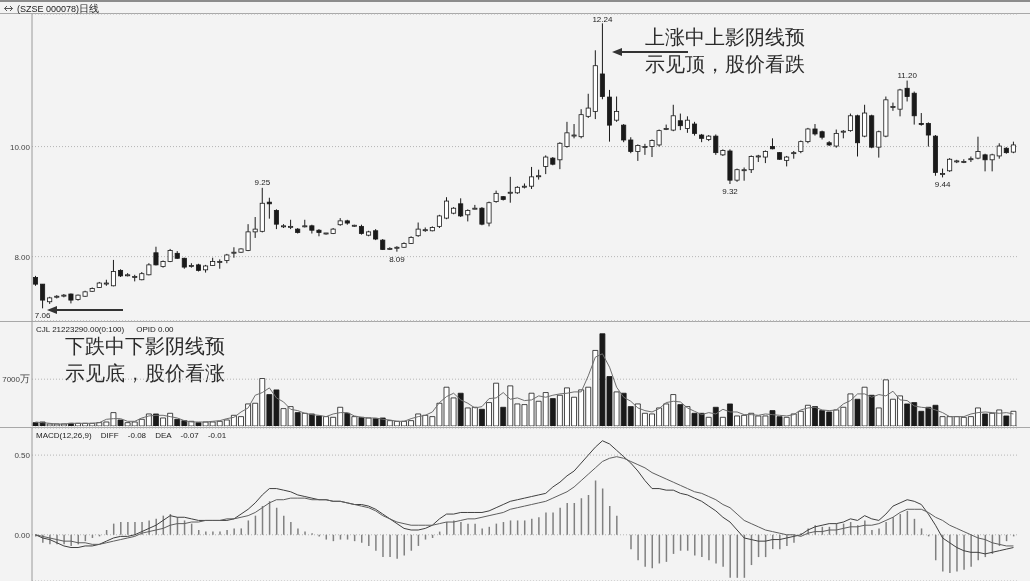 This screenshot has height=581, width=1030. Describe the element at coordinates (942, 185) in the screenshot. I see `annotation: 9.44` at that location.